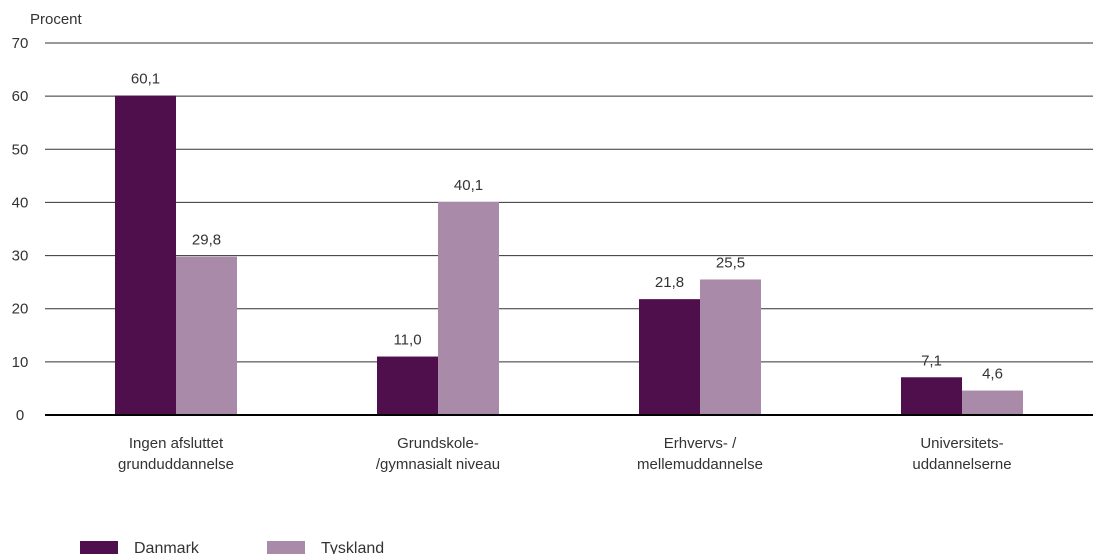 The height and width of the screenshot is (554, 1094). I want to click on data-label: 21,8, so click(669, 282).